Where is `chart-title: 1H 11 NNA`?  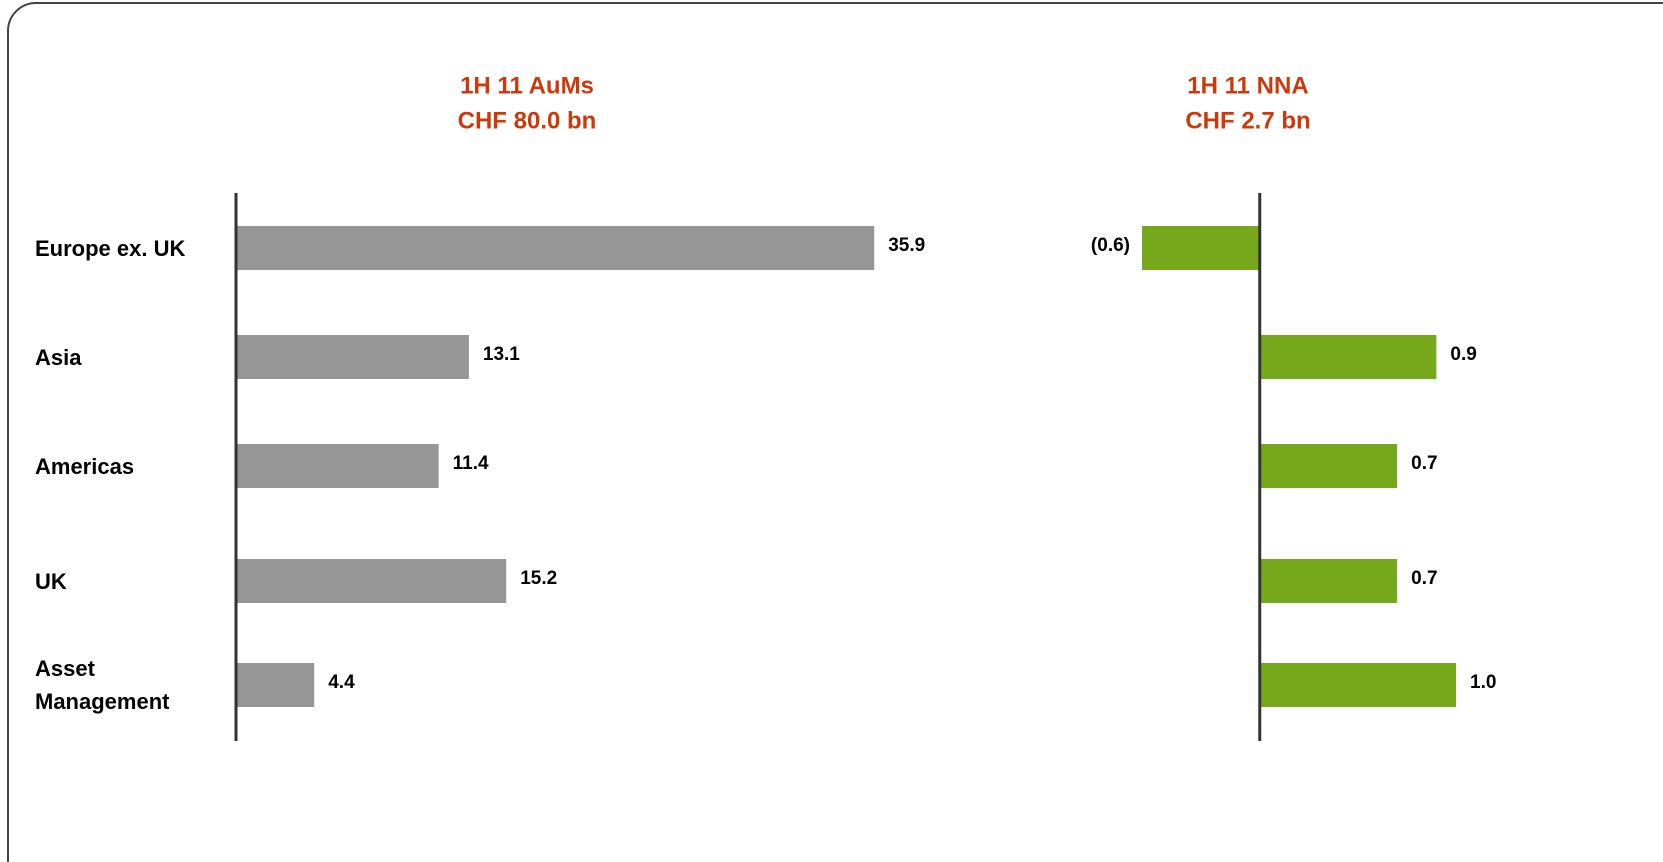 chart-title: 1H 11 NNA is located at coordinates (1247, 85).